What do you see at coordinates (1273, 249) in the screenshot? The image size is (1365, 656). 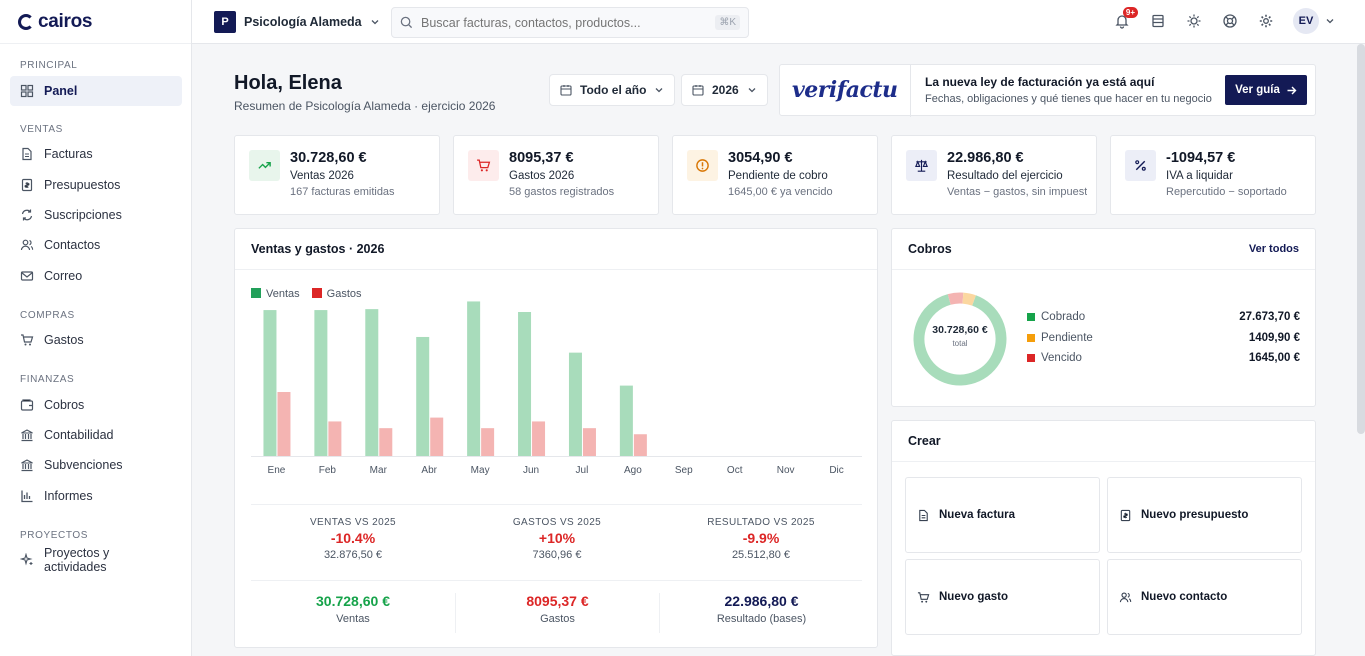 I see `view-all-link: Ver todos` at bounding box center [1273, 249].